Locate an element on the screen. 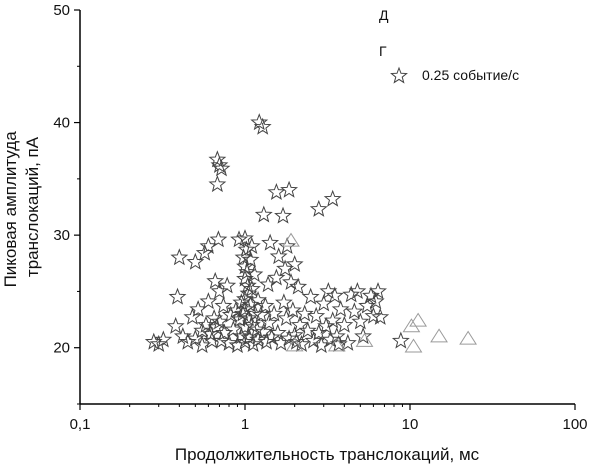 This screenshot has width=590, height=468. y-tick-label: 20 is located at coordinates (61, 348).